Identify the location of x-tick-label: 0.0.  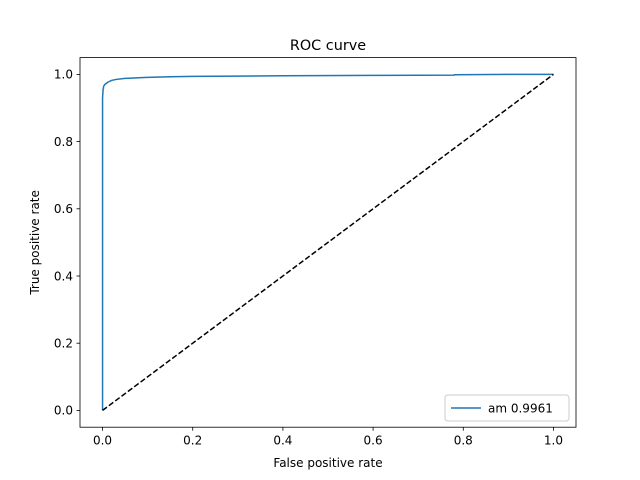
(102, 441).